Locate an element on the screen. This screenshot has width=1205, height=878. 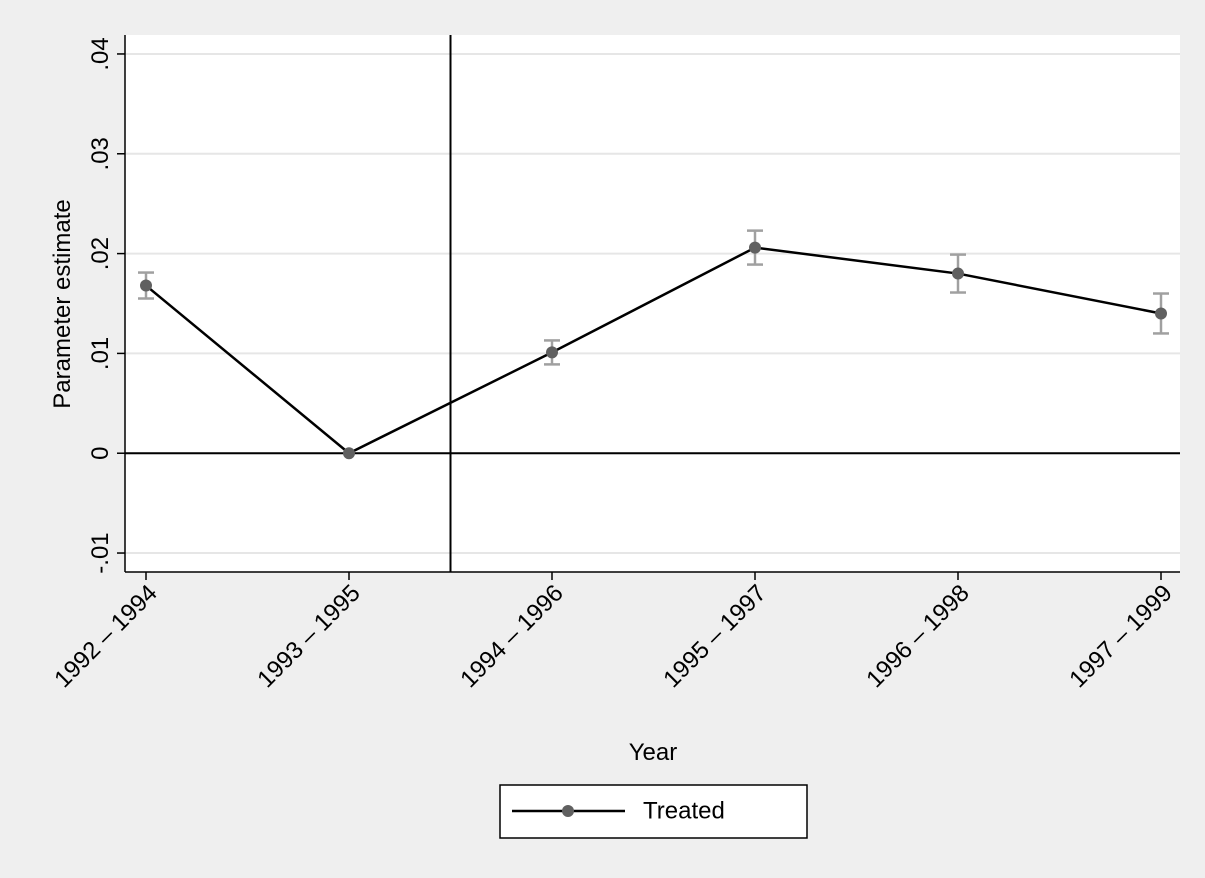
y-axis-title: Parameter estimate is located at coordinates (62, 303).